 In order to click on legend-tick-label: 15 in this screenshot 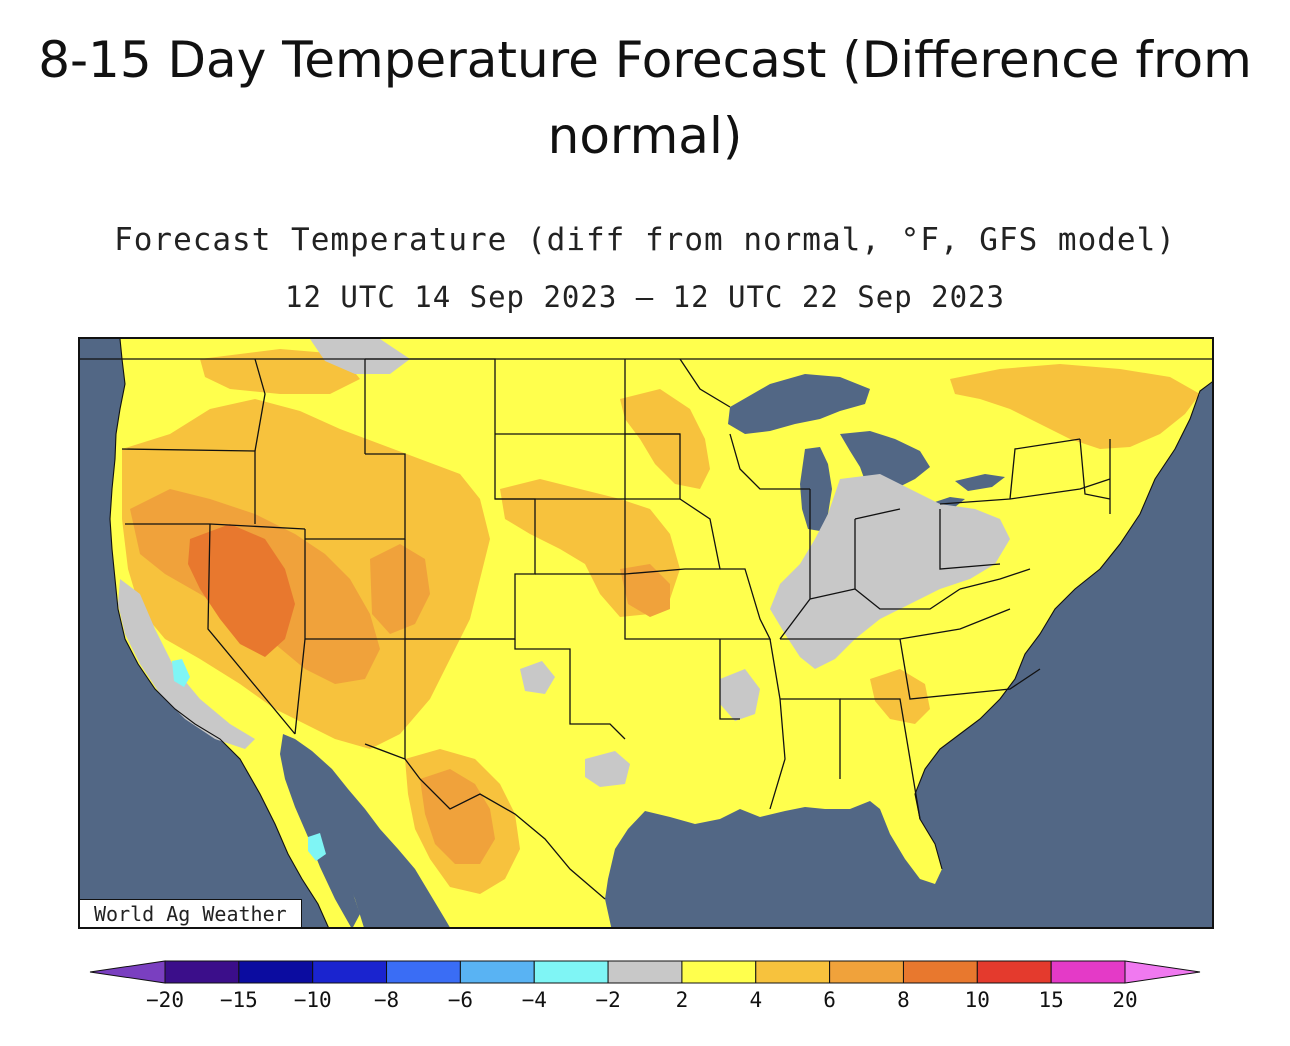, I will do `click(1051, 1000)`.